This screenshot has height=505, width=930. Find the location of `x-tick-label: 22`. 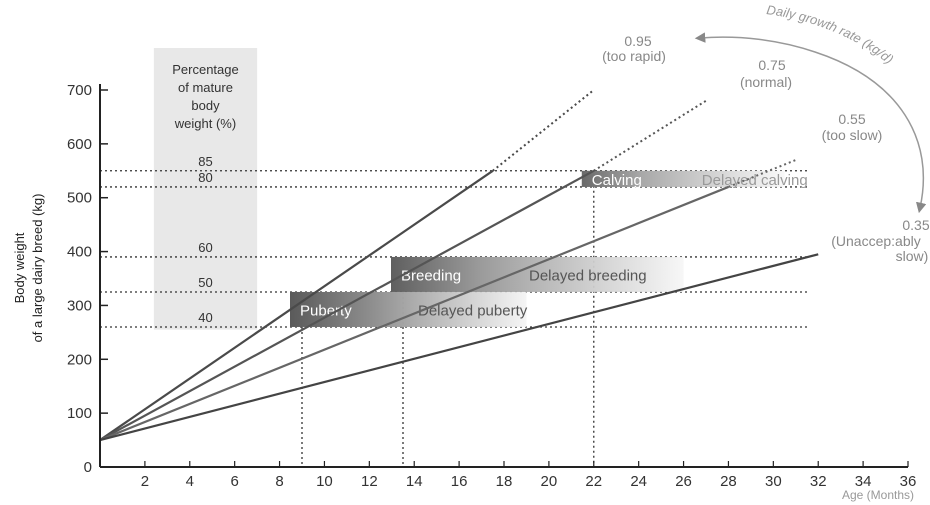

x-tick-label: 22 is located at coordinates (593, 481).